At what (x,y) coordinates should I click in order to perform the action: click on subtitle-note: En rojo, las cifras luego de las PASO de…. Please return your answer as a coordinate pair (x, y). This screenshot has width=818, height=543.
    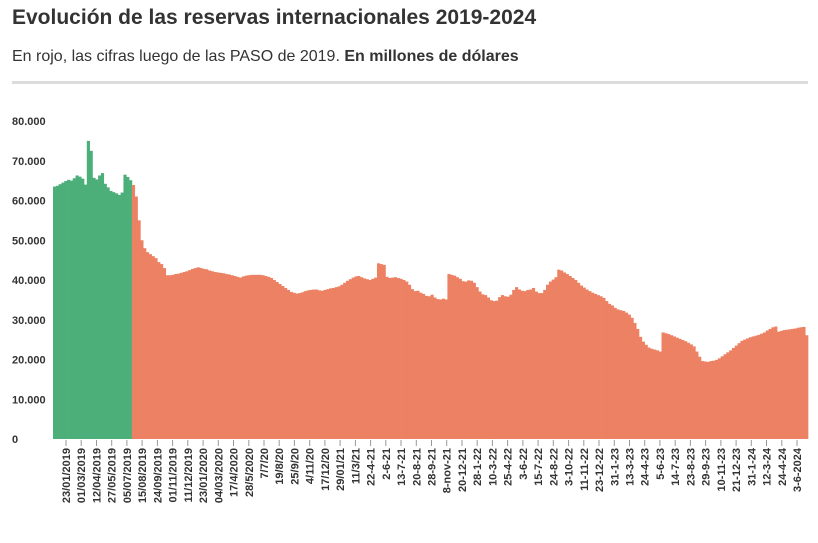
    Looking at the image, I should click on (176, 56).